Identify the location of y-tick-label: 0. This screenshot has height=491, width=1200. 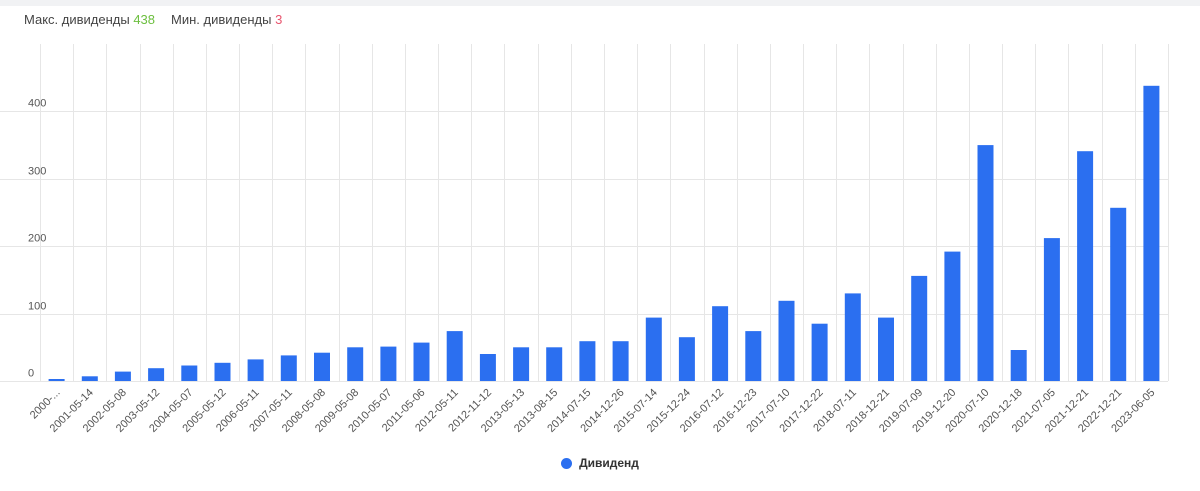
(31, 374).